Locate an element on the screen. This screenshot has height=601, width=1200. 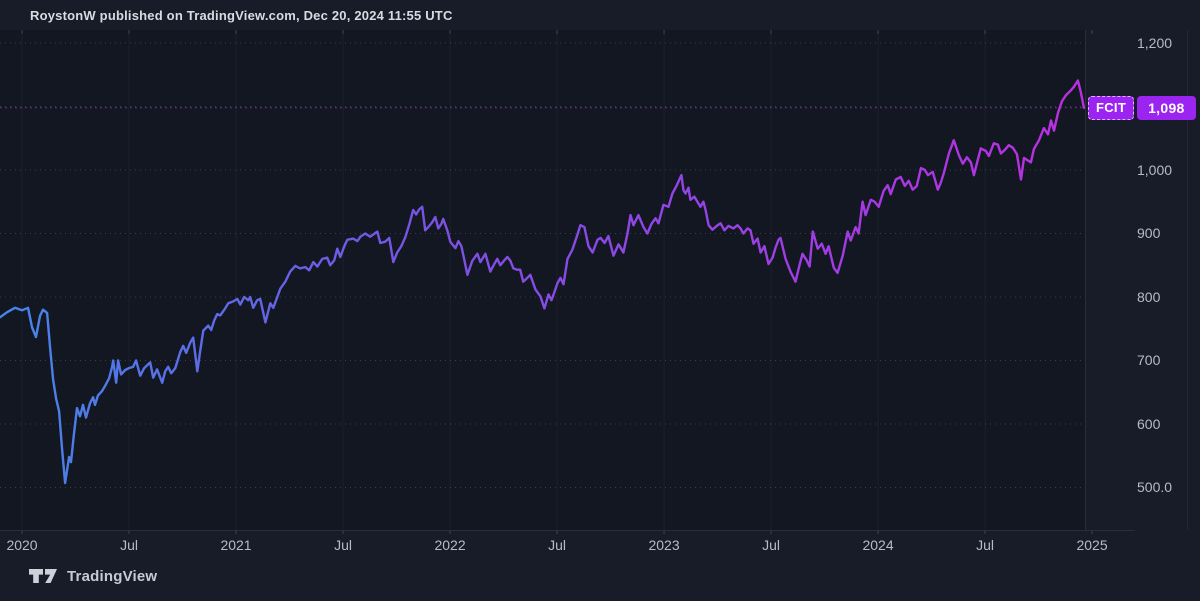
price-value-chip: 1,098 is located at coordinates (1166, 107).